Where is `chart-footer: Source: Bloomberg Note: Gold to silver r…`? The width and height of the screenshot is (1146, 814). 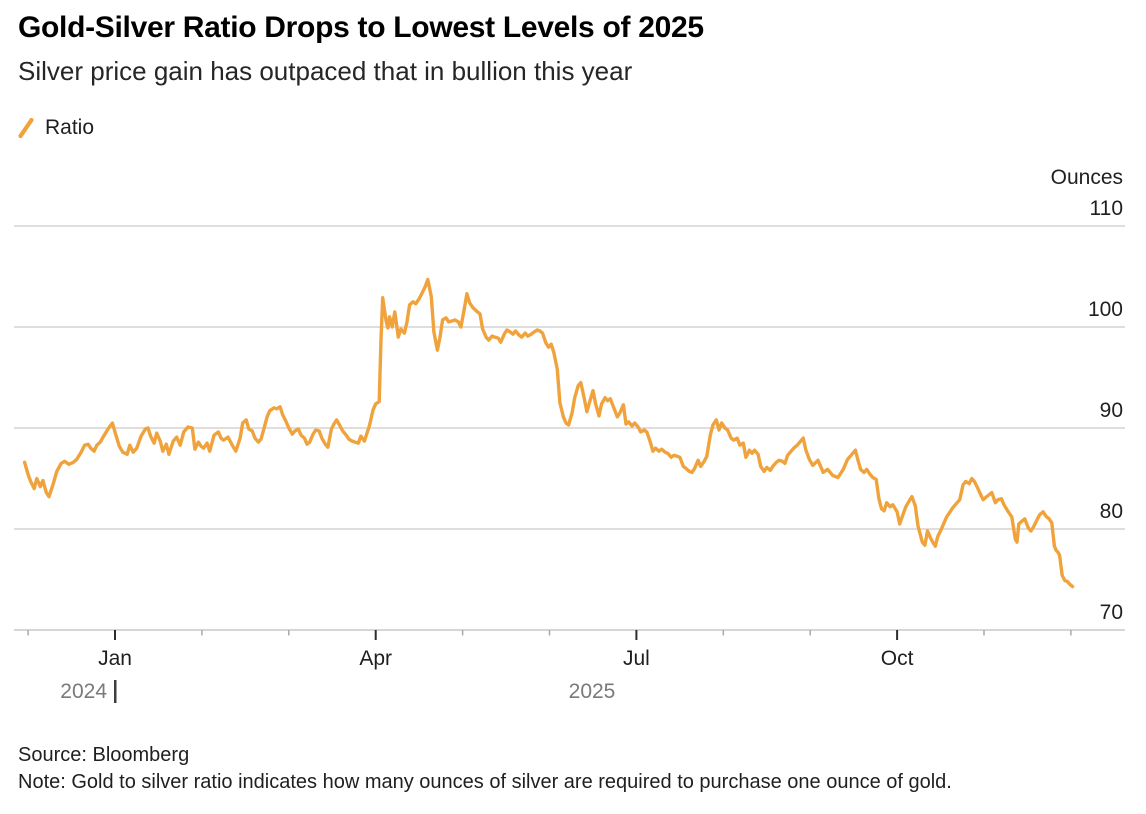
chart-footer: Source: Bloomberg Note: Gold to silver r… is located at coordinates (573, 769).